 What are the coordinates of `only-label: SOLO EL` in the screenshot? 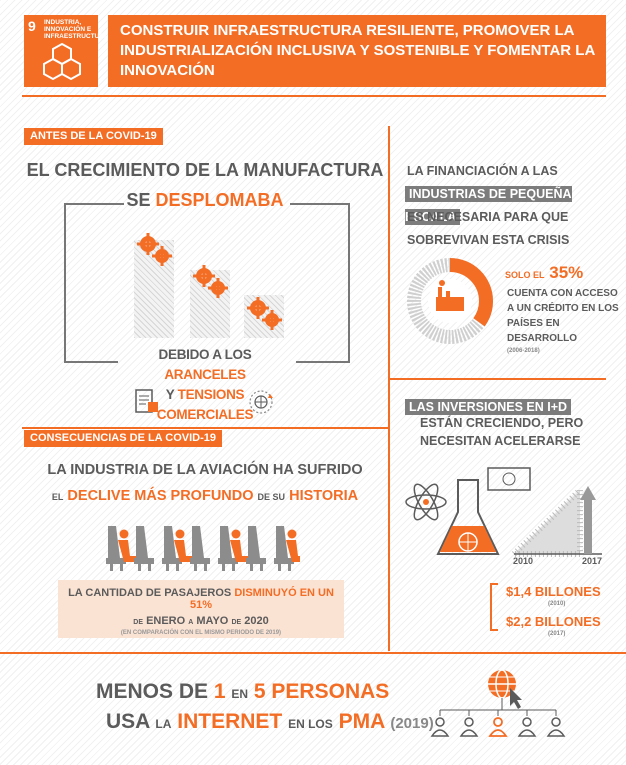 It's located at (525, 275).